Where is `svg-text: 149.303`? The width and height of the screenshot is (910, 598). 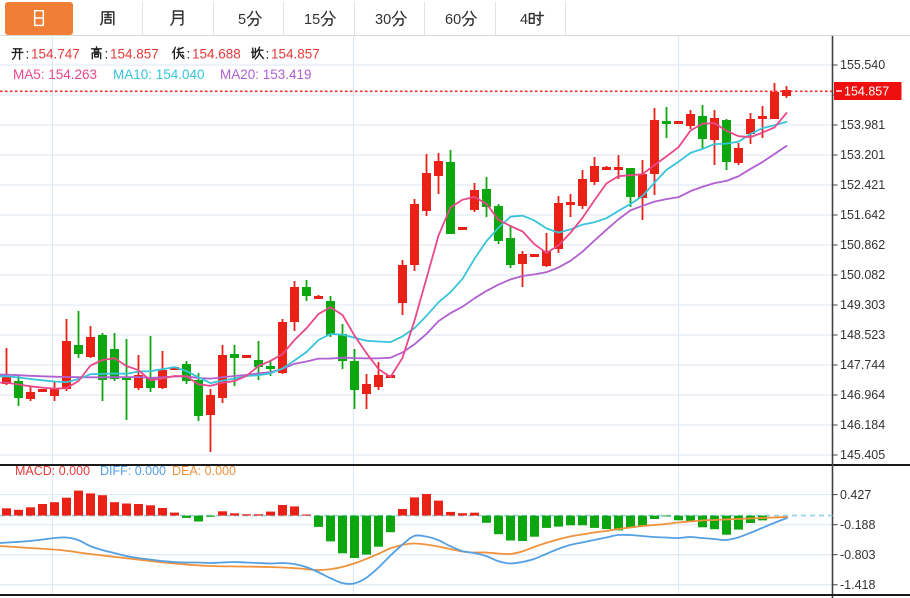
svg-text: 149.303 is located at coordinates (862, 305).